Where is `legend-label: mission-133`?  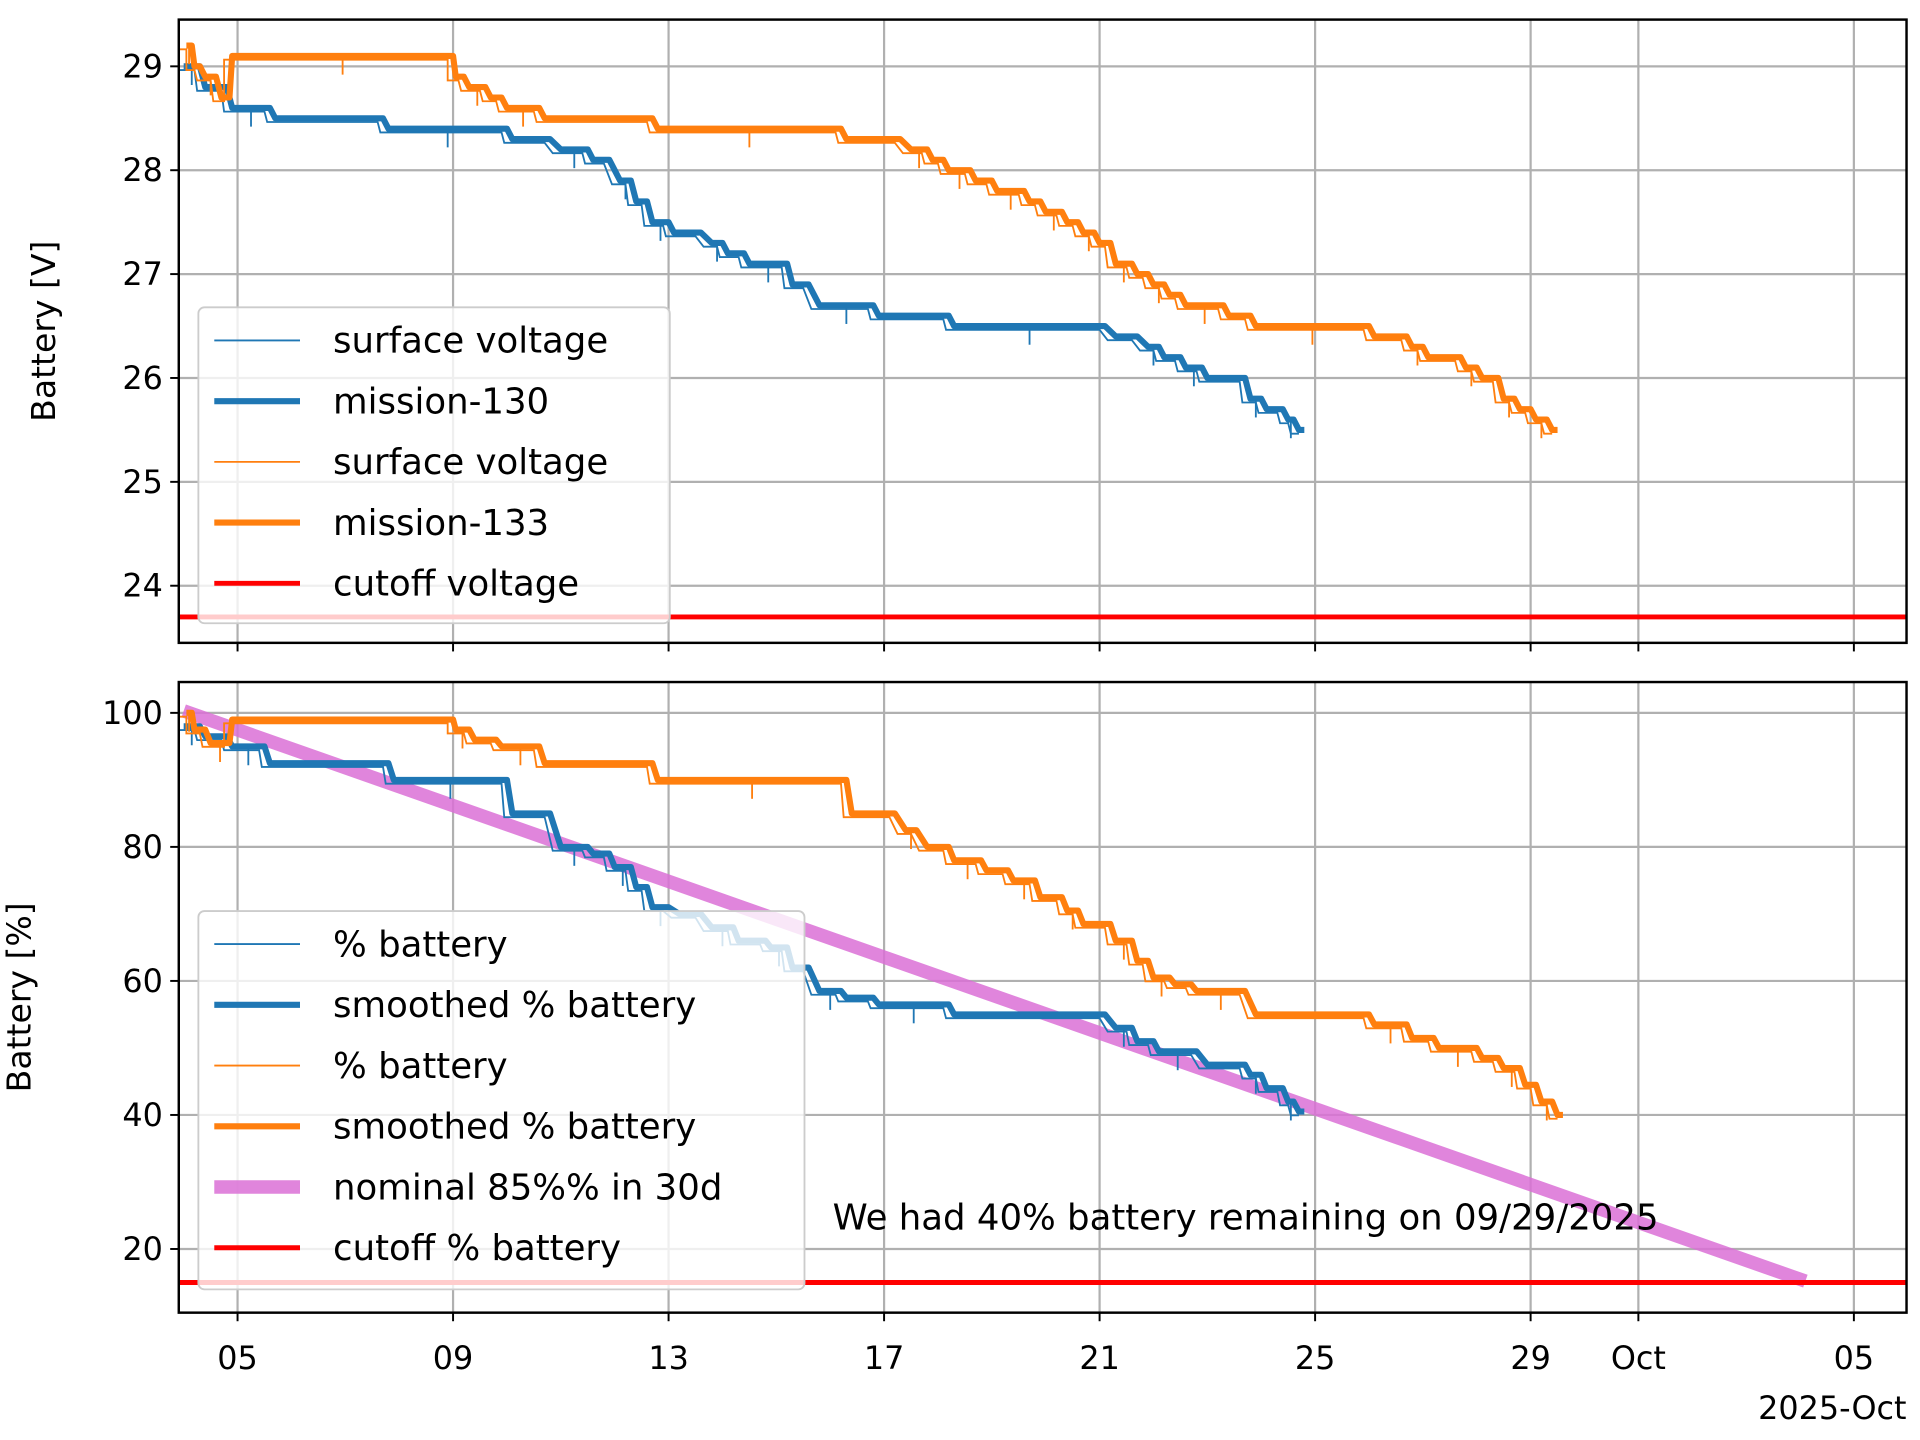 legend-label: mission-133 is located at coordinates (441, 523).